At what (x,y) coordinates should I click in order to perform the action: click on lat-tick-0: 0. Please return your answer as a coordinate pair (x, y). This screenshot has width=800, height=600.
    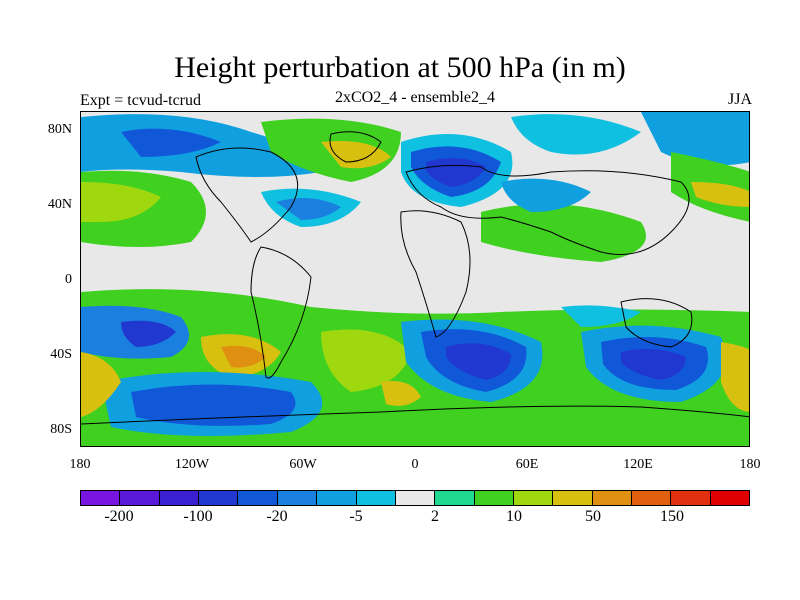
    Looking at the image, I should click on (68, 279).